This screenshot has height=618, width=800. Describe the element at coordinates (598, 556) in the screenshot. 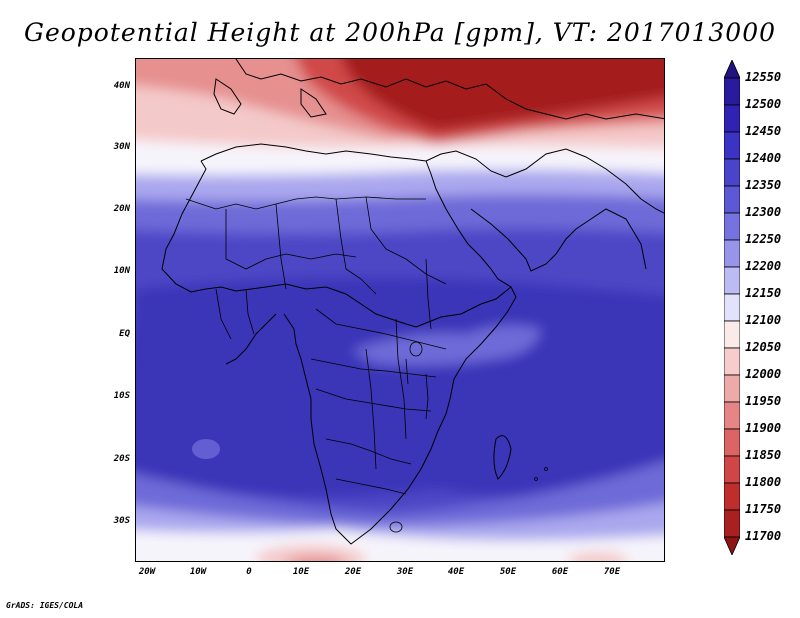

I see `field-south-red-east` at that location.